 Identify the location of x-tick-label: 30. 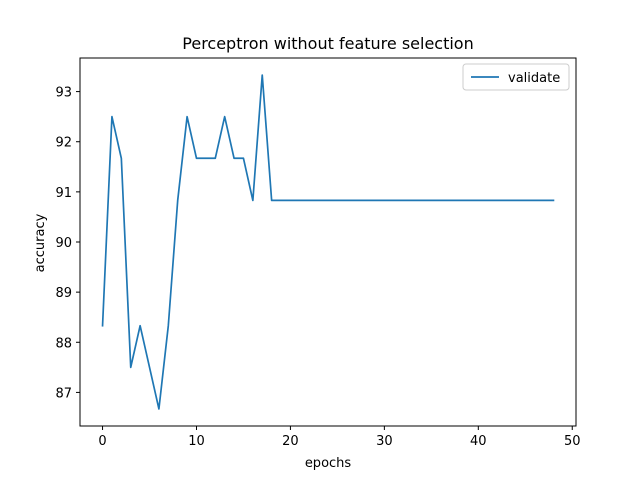
(384, 441).